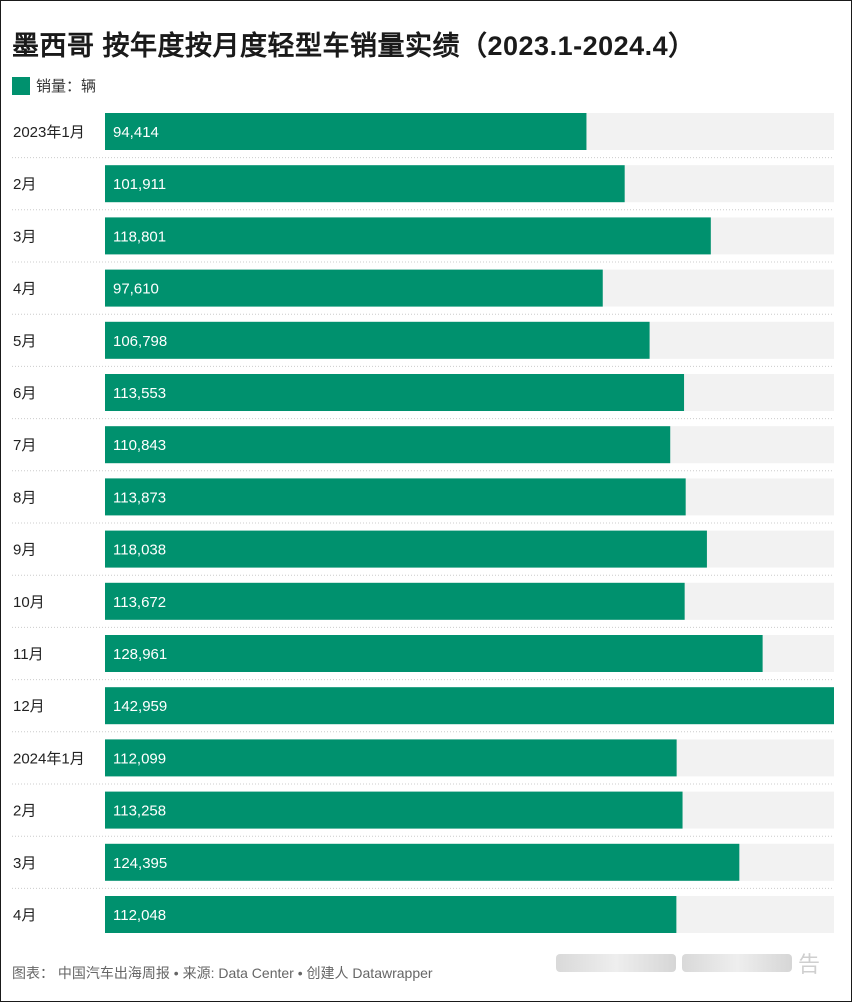 This screenshot has height=1002, width=852. I want to click on value-label: 113,873, so click(139, 497).